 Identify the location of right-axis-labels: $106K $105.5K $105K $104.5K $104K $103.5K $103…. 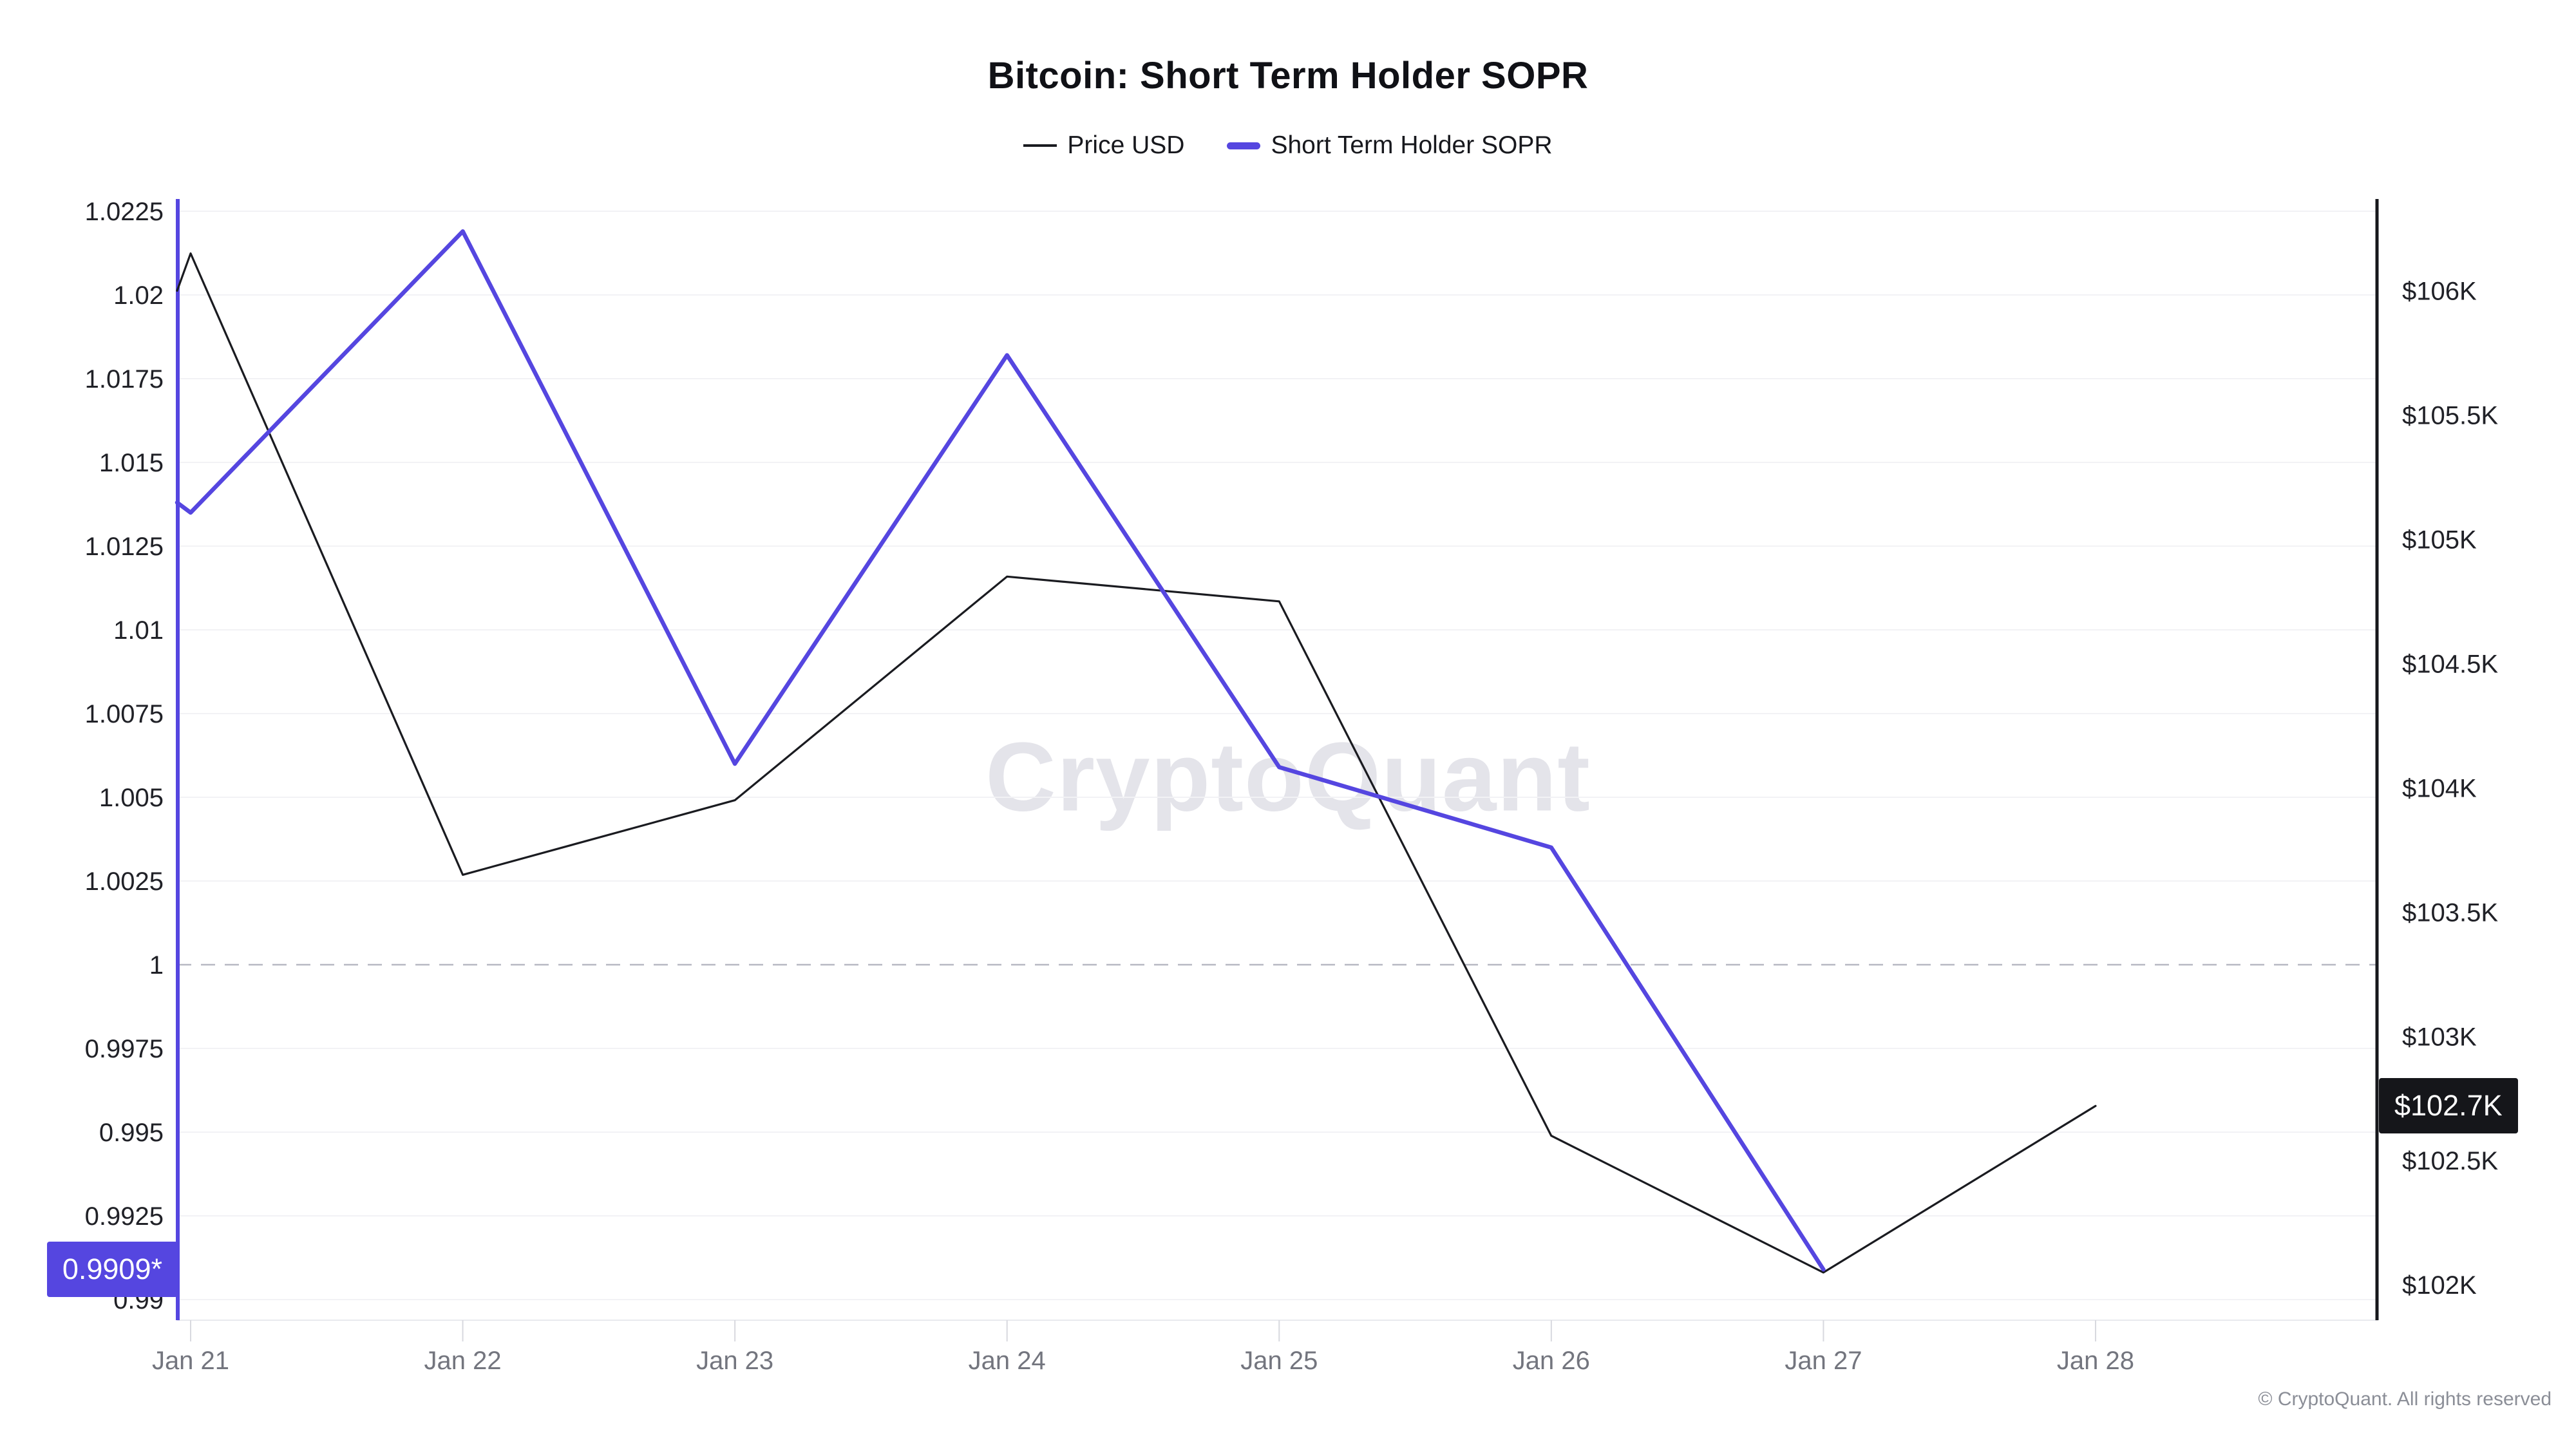
(2450, 788).